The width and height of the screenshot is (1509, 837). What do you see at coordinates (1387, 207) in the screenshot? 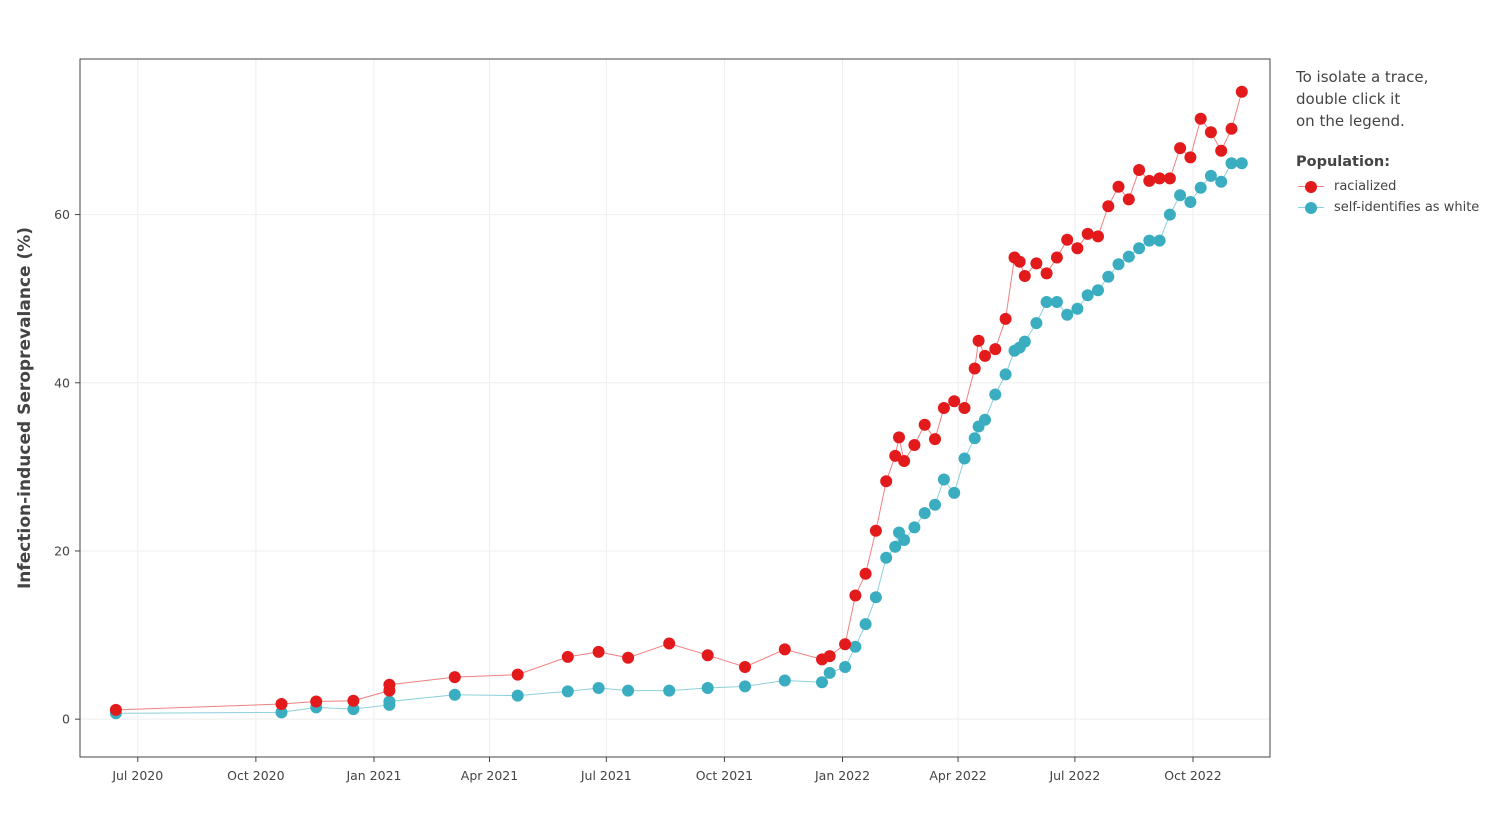
I see `legend-item-white: self-identifies as white` at bounding box center [1387, 207].